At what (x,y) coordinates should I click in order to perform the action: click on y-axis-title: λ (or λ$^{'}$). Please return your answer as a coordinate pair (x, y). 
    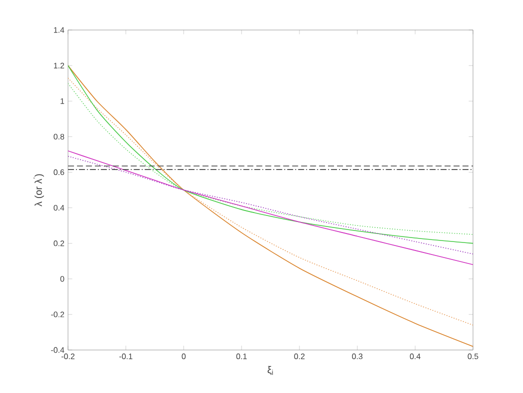
    Looking at the image, I should click on (38, 190).